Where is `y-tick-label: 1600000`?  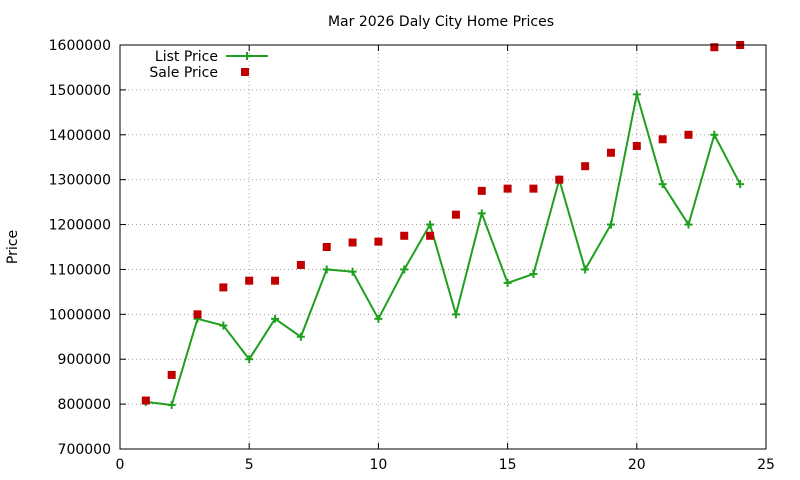
y-tick-label: 1600000 is located at coordinates (80, 46).